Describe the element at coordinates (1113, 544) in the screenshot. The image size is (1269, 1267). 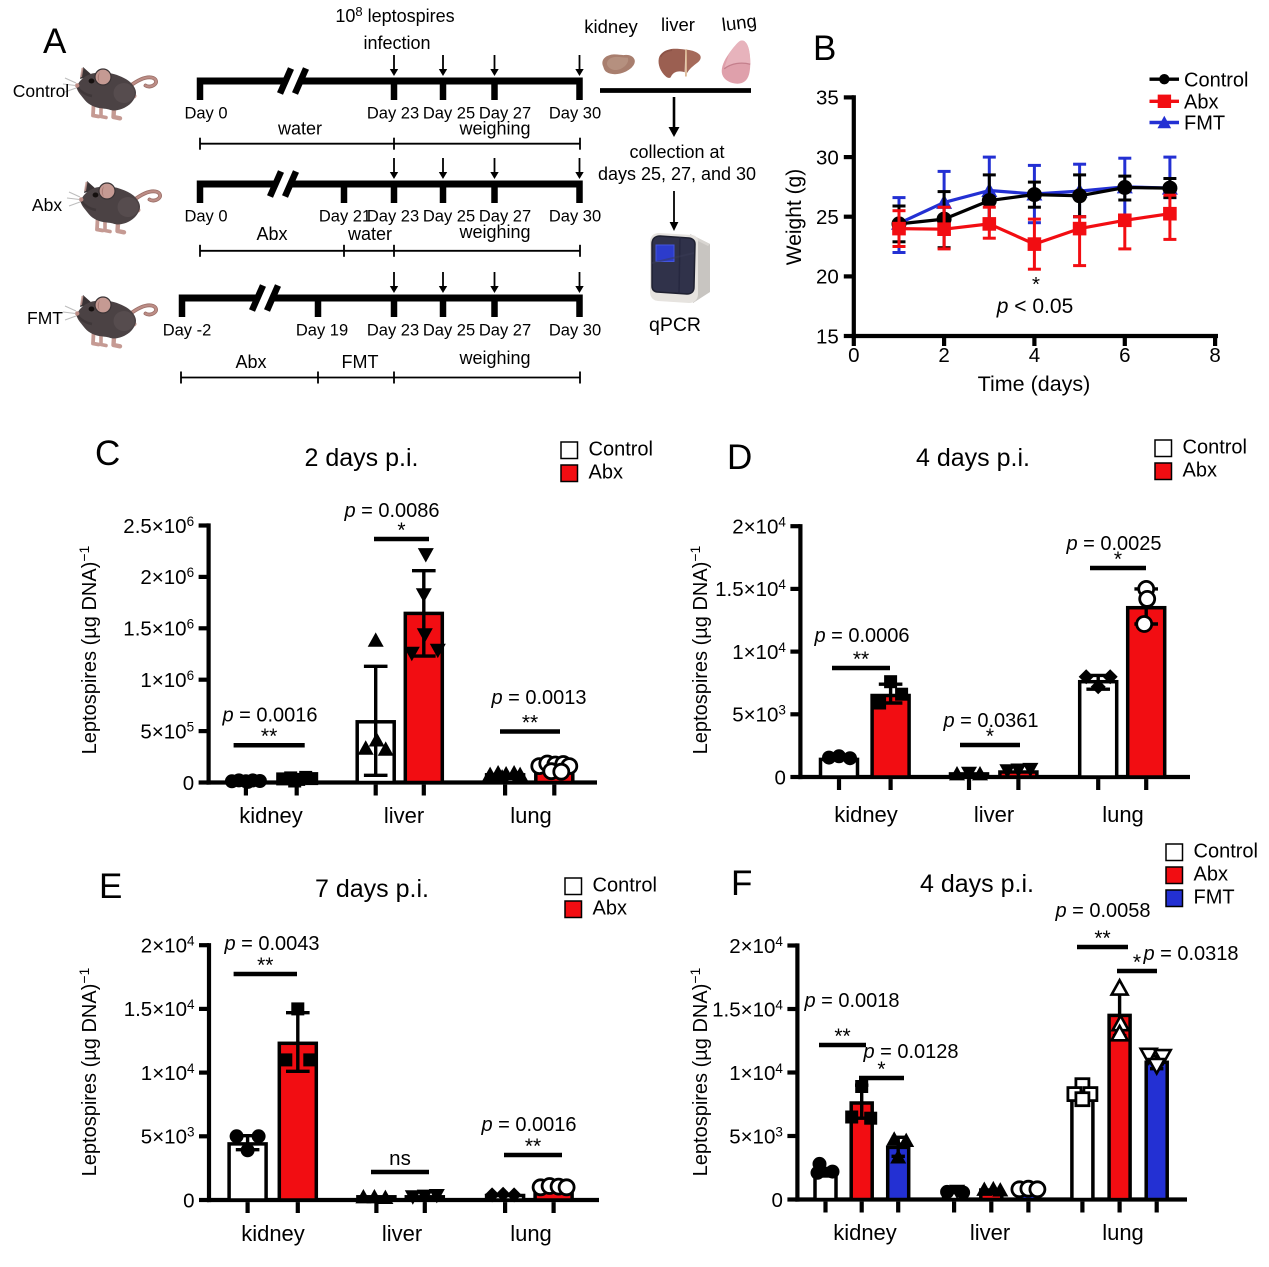
I see `svg-text: p = 0.0025` at that location.